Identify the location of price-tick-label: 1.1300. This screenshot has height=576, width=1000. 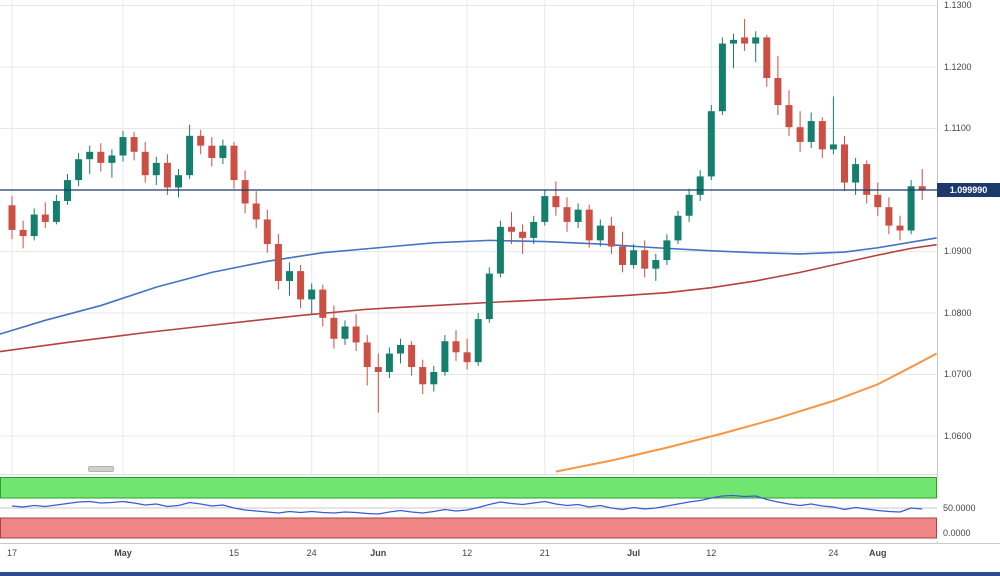
(958, 5).